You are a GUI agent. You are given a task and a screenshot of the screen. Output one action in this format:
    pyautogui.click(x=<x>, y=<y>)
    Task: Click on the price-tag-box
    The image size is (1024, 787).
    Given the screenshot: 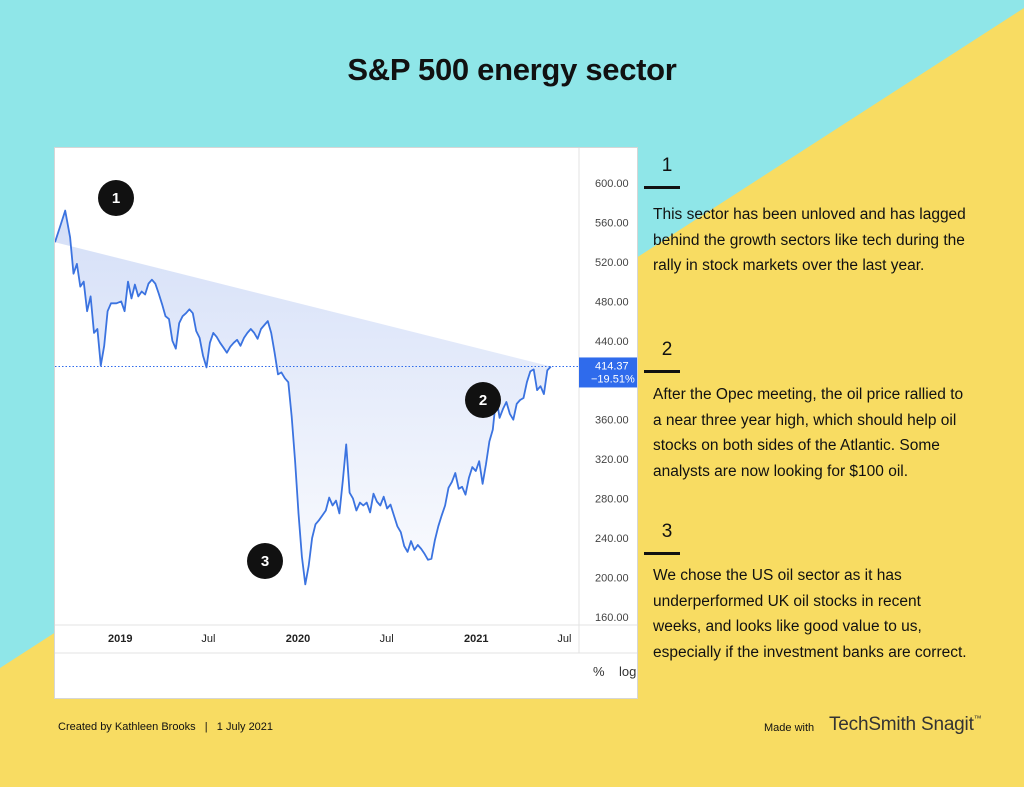 What is the action you would take?
    pyautogui.click(x=608, y=372)
    